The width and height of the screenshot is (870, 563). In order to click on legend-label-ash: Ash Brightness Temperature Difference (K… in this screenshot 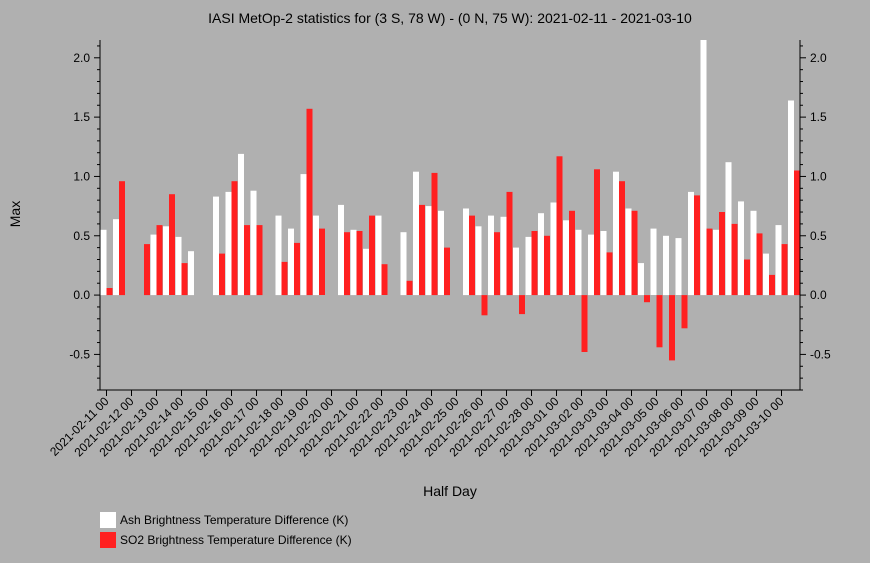, I will do `click(234, 520)`.